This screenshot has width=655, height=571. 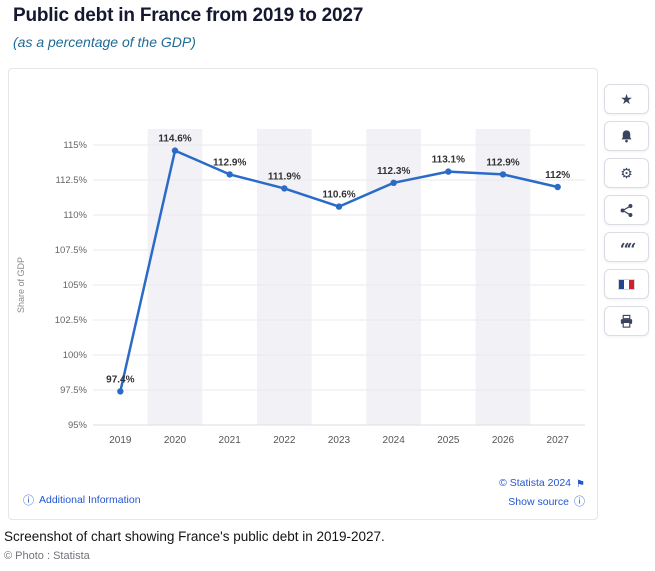 What do you see at coordinates (21, 285) in the screenshot?
I see `y-axis-title: Share of GDP` at bounding box center [21, 285].